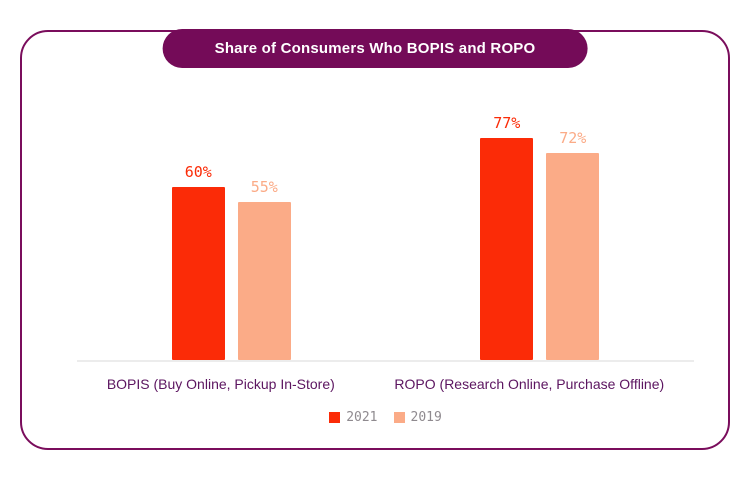  I want to click on legend-item-2021: 2021, so click(353, 417).